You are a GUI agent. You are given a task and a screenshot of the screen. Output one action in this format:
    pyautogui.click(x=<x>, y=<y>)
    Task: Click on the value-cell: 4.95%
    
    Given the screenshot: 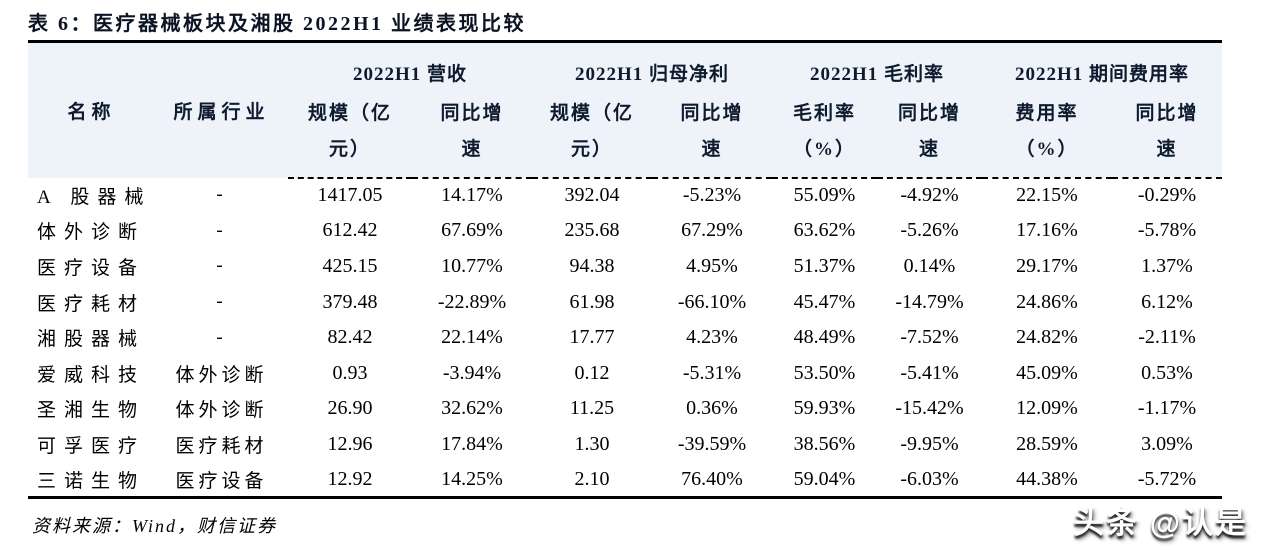 What is the action you would take?
    pyautogui.click(x=712, y=265)
    